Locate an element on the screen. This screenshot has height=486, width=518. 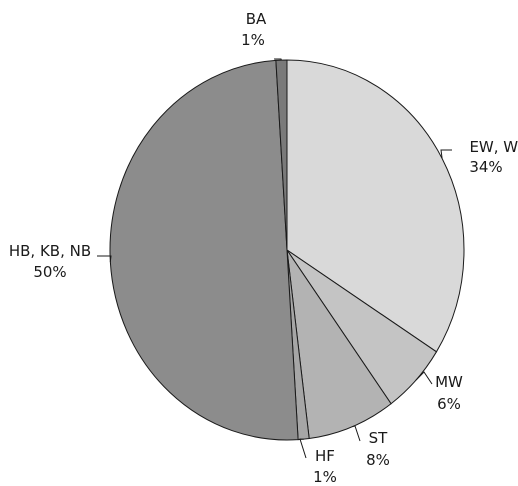
slice-label-st-value: 8% is located at coordinates (378, 460).